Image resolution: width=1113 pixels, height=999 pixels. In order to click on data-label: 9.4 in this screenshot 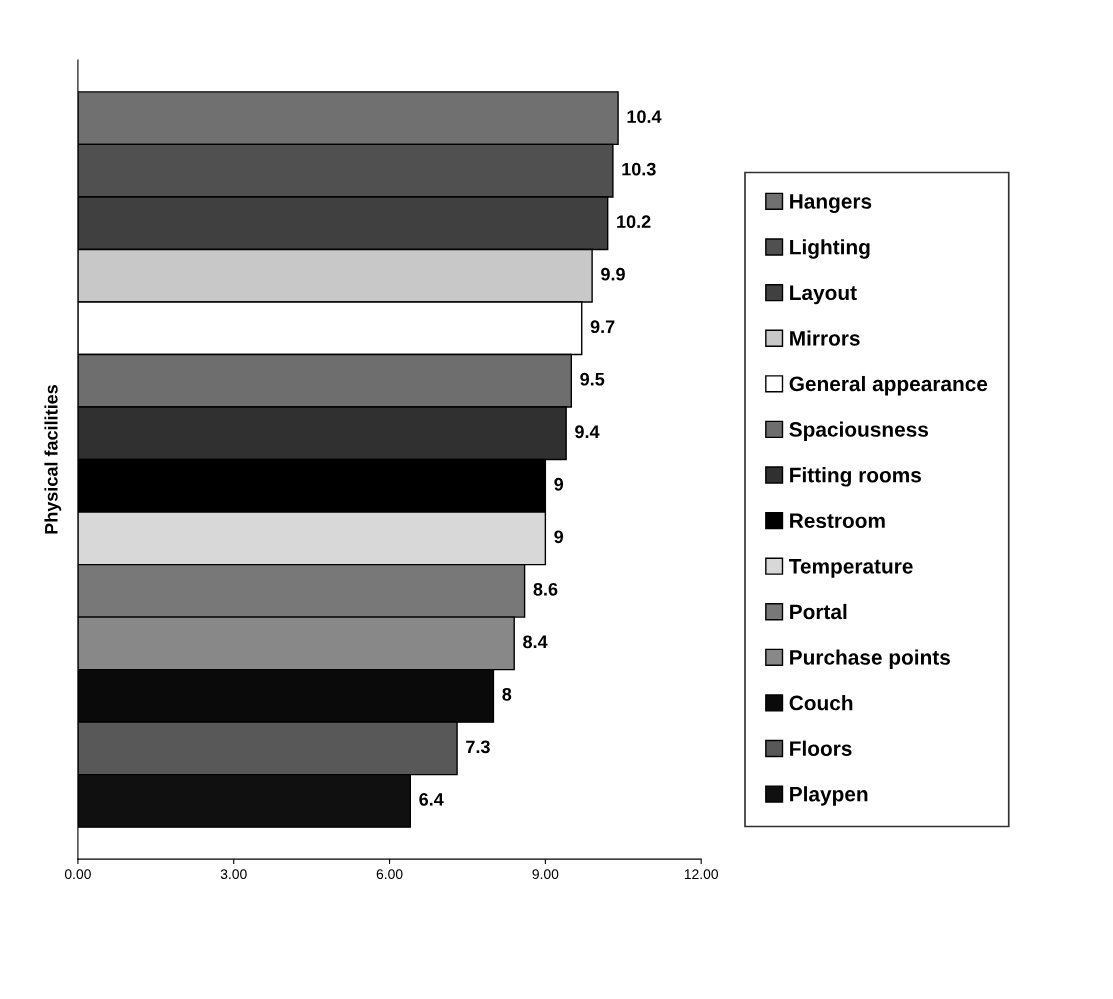, I will do `click(587, 432)`.